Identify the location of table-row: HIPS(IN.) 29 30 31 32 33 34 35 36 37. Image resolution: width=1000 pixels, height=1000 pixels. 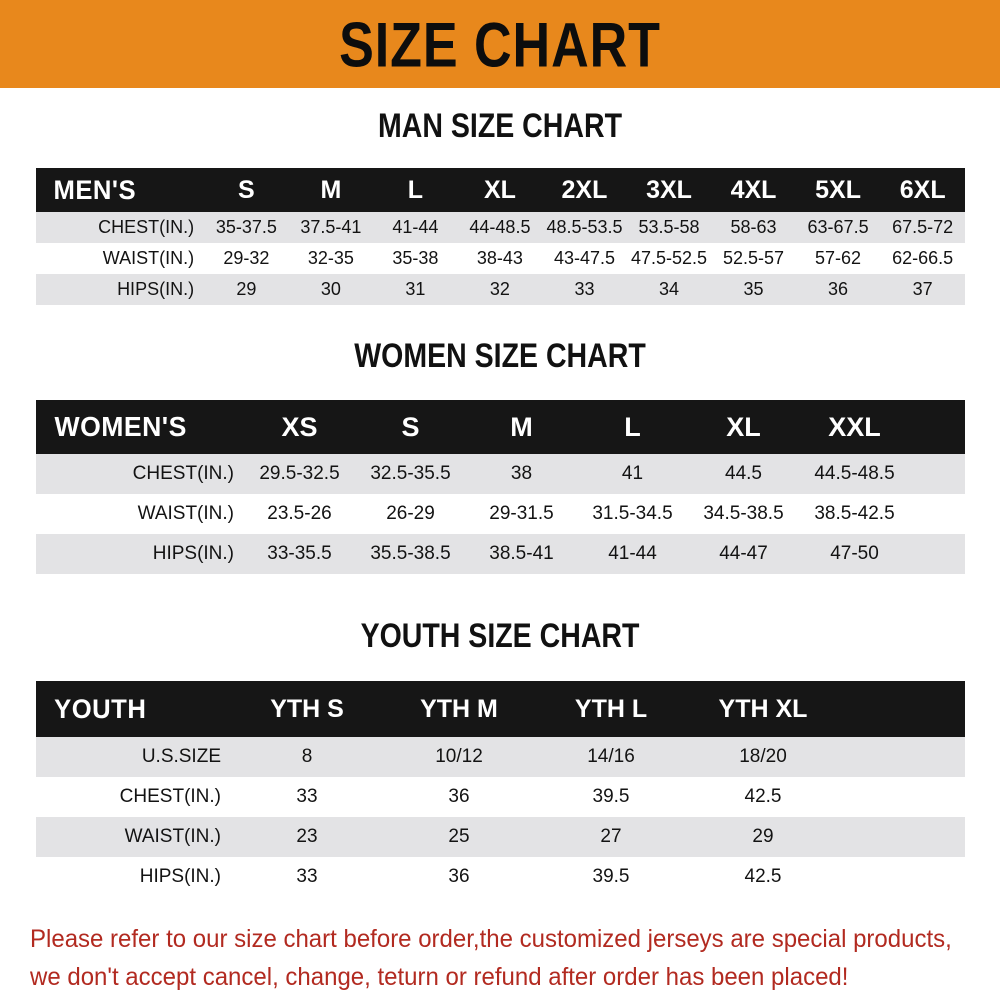
(500, 289).